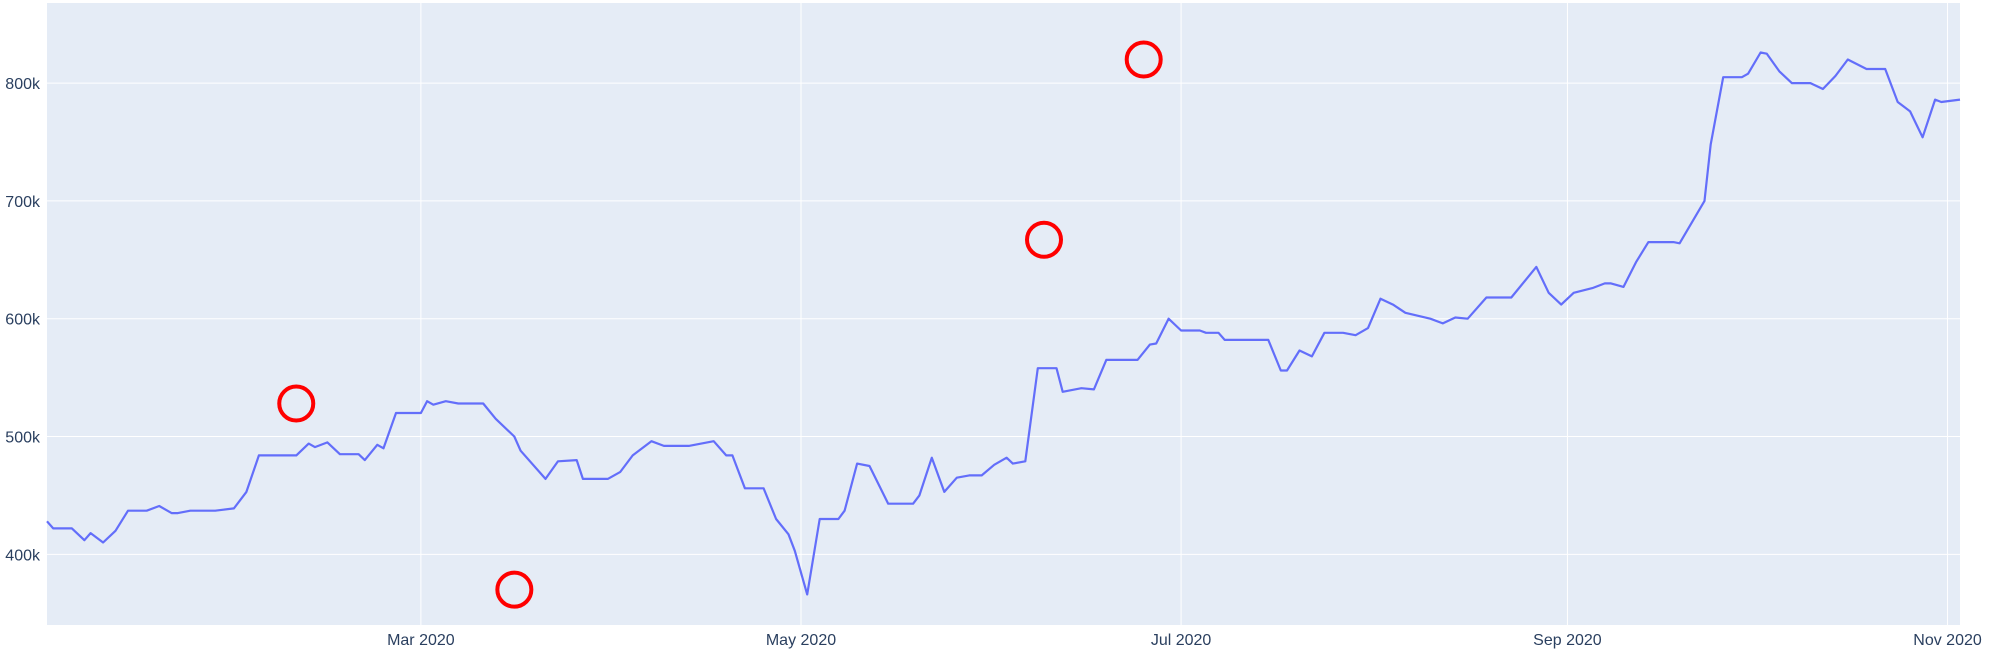 This screenshot has width=2000, height=649. I want to click on y-tick-label: 400k, so click(23, 555).